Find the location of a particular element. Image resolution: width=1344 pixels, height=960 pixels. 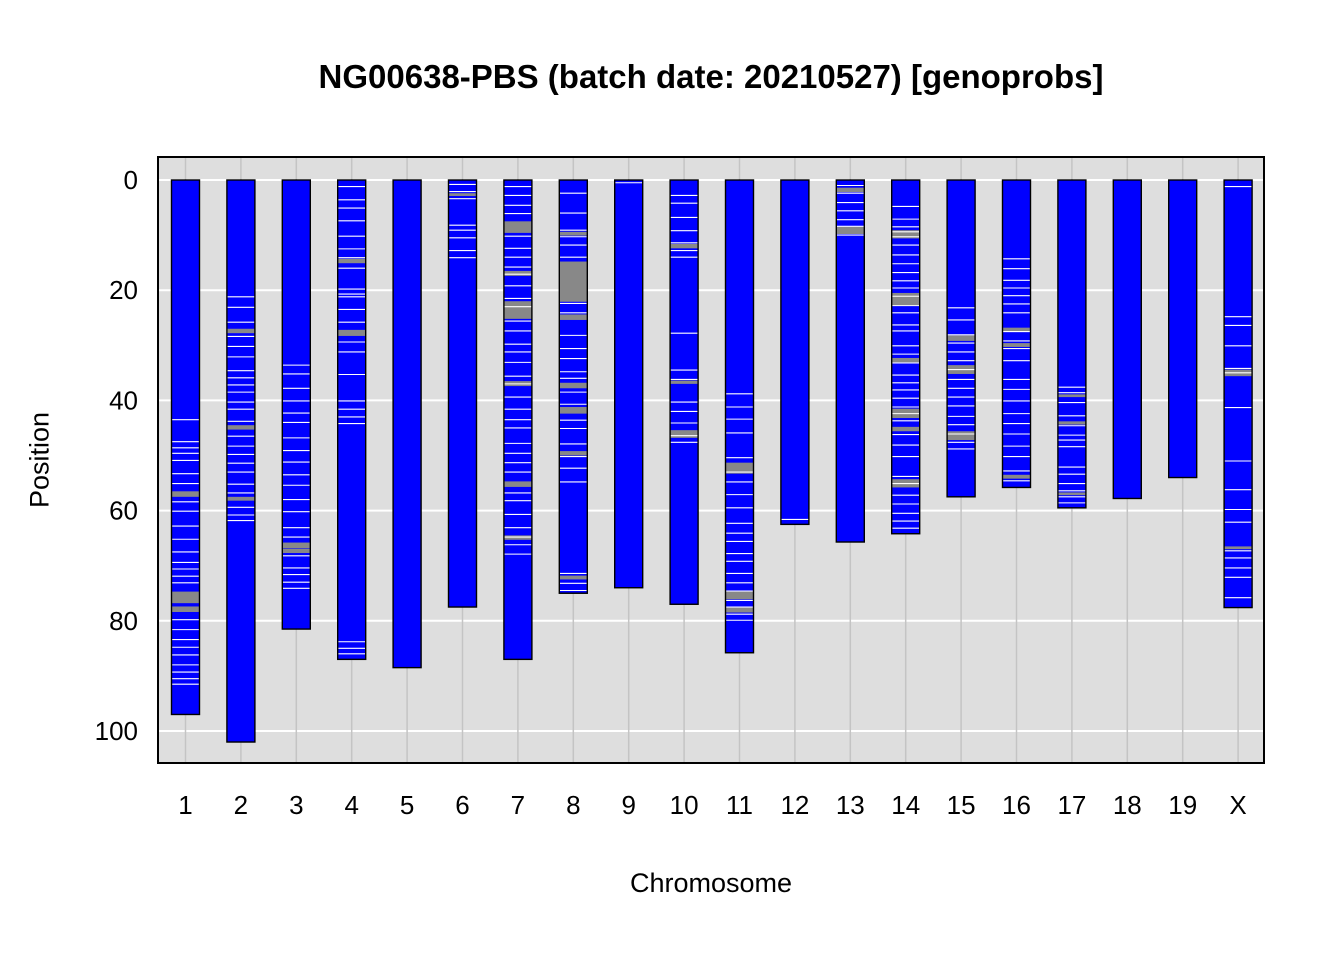

y-tick-label: 100 is located at coordinates (116, 731).